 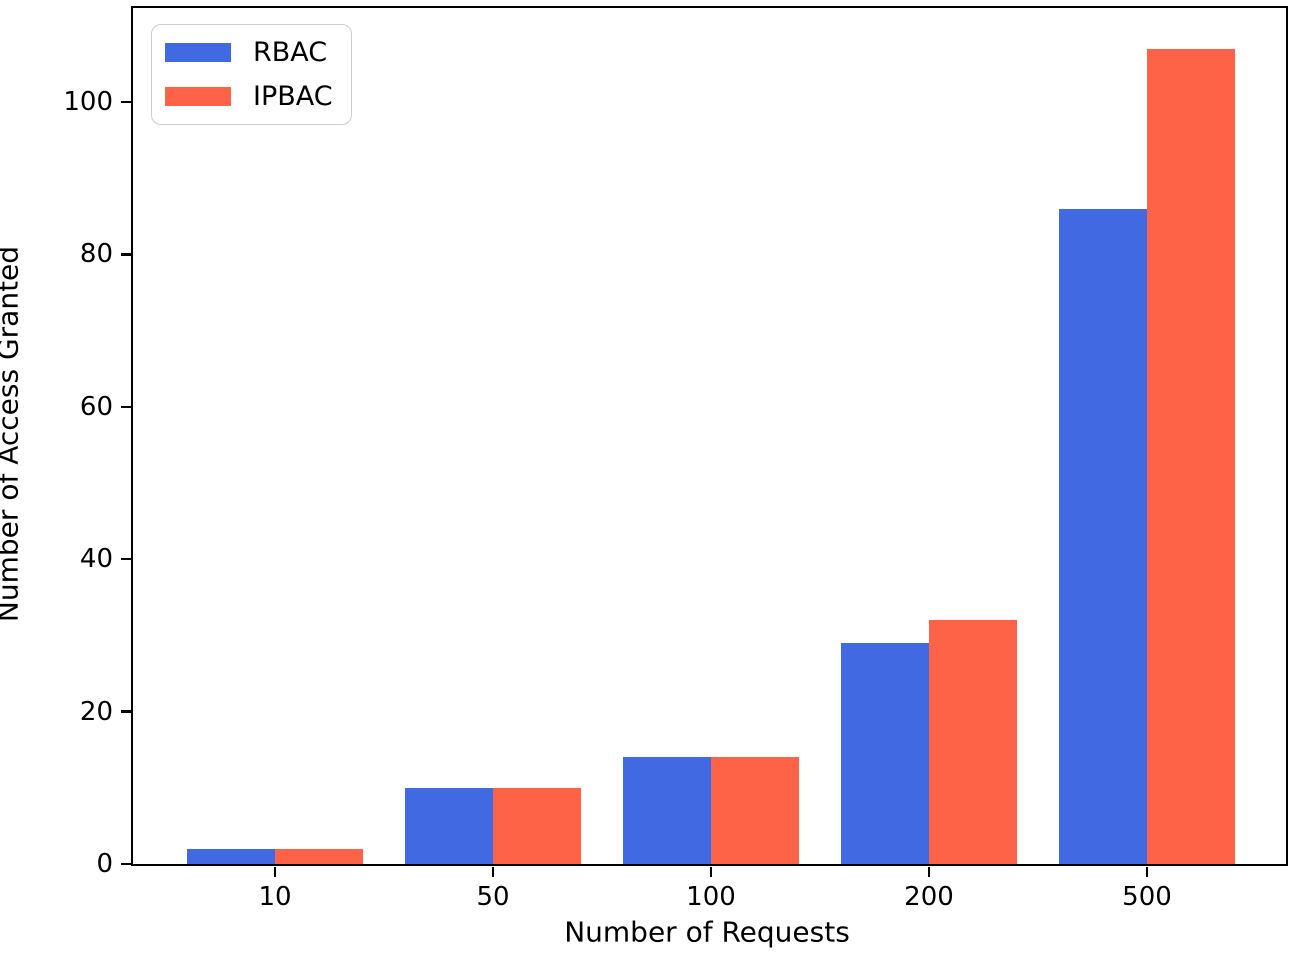 I want to click on y-tick-label: 0, so click(x=104, y=864).